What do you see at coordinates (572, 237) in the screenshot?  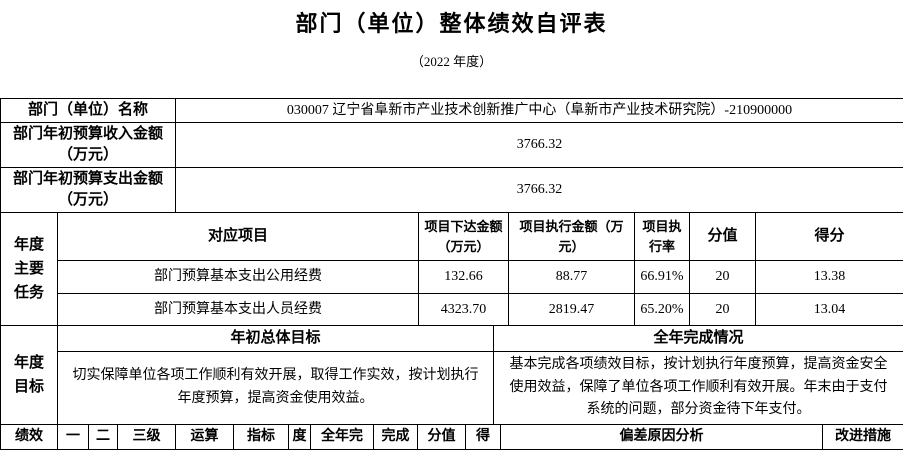 I see `col-header-executed-amount: 项目执行金额（万元）` at bounding box center [572, 237].